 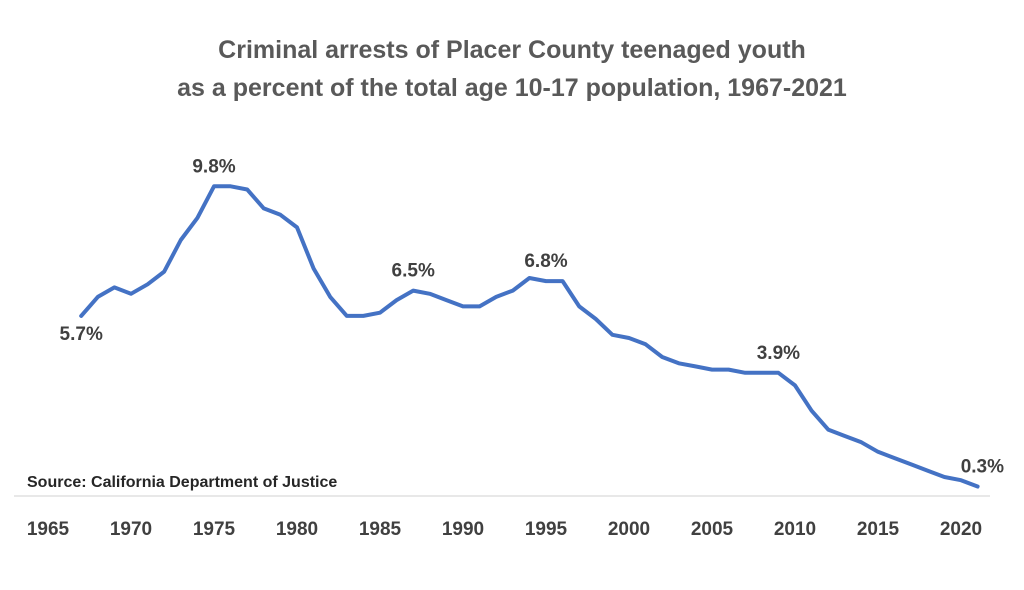 What do you see at coordinates (546, 529) in the screenshot?
I see `x-tick-label-1995: 1995` at bounding box center [546, 529].